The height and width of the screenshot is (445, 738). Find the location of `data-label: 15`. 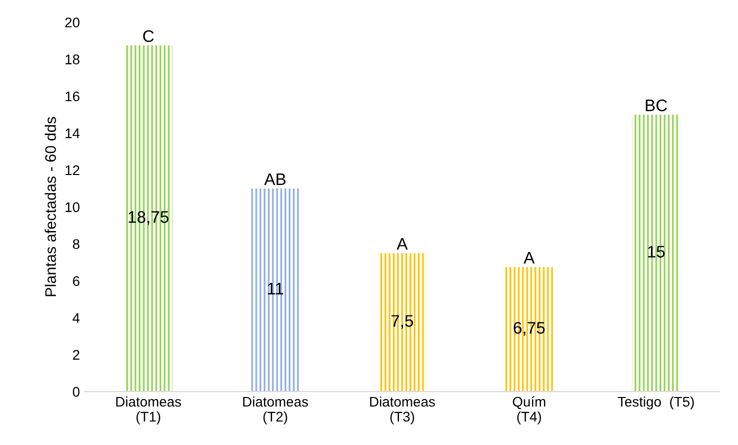

data-label: 15 is located at coordinates (656, 252).